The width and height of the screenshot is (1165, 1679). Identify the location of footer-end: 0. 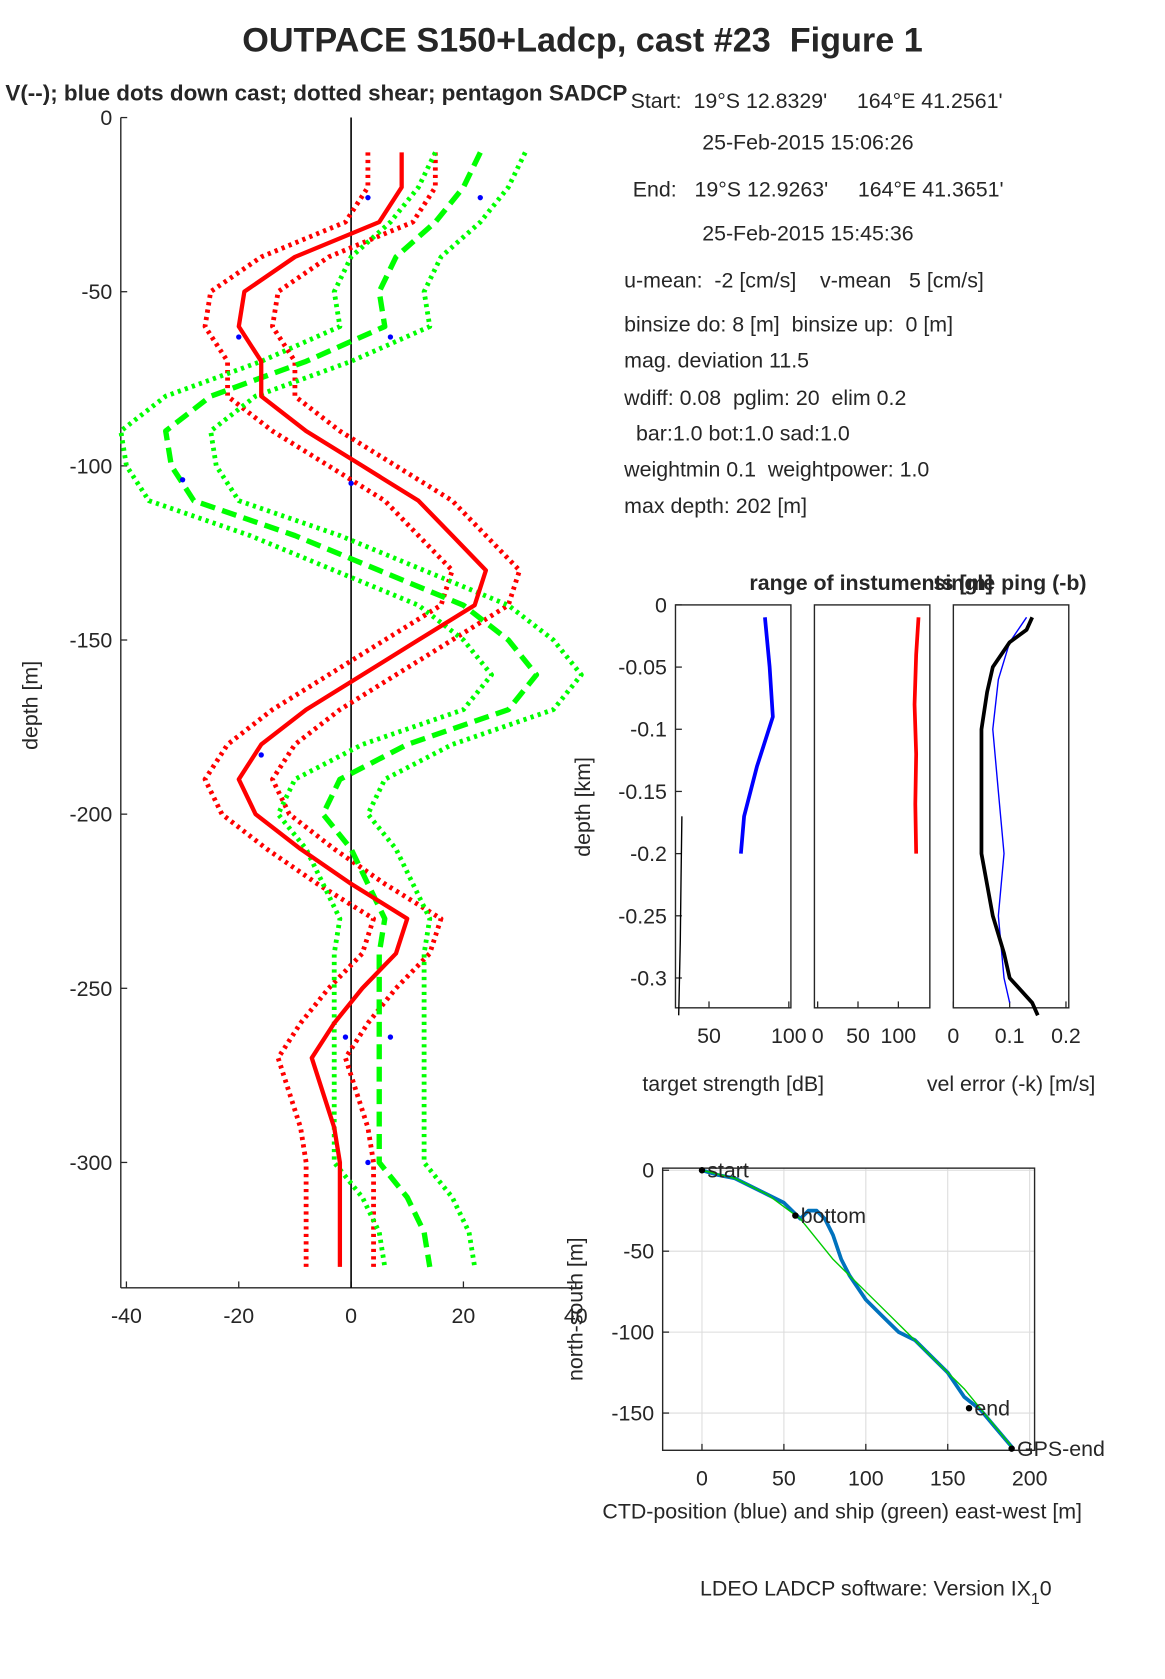
(1046, 1589).